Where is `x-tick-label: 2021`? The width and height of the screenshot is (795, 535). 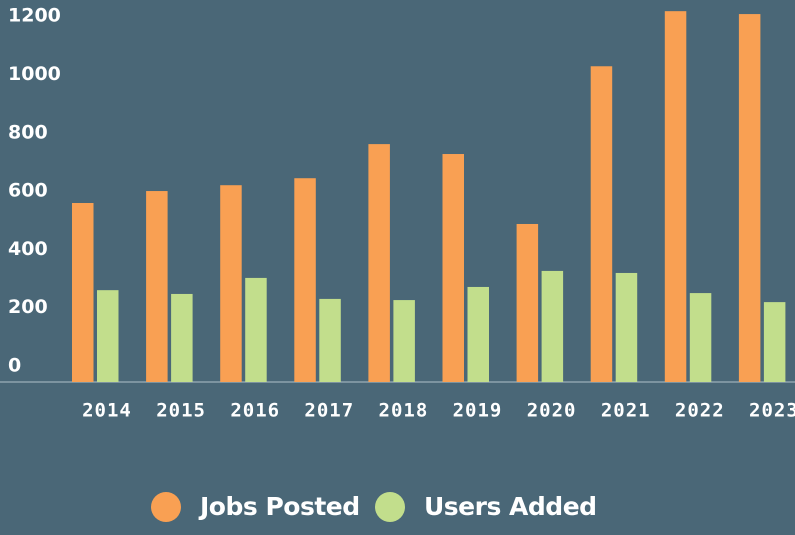
x-tick-label: 2021 is located at coordinates (626, 411).